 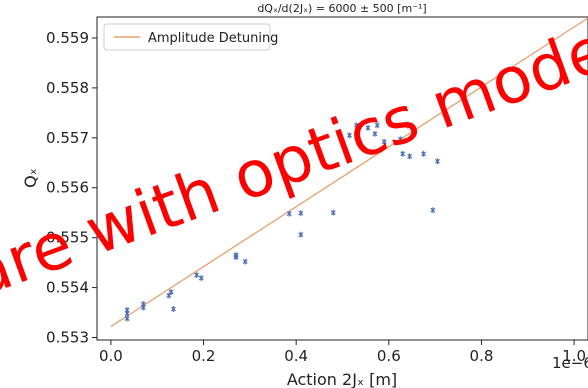 I want to click on x-tick-label: 0.2, so click(x=204, y=356).